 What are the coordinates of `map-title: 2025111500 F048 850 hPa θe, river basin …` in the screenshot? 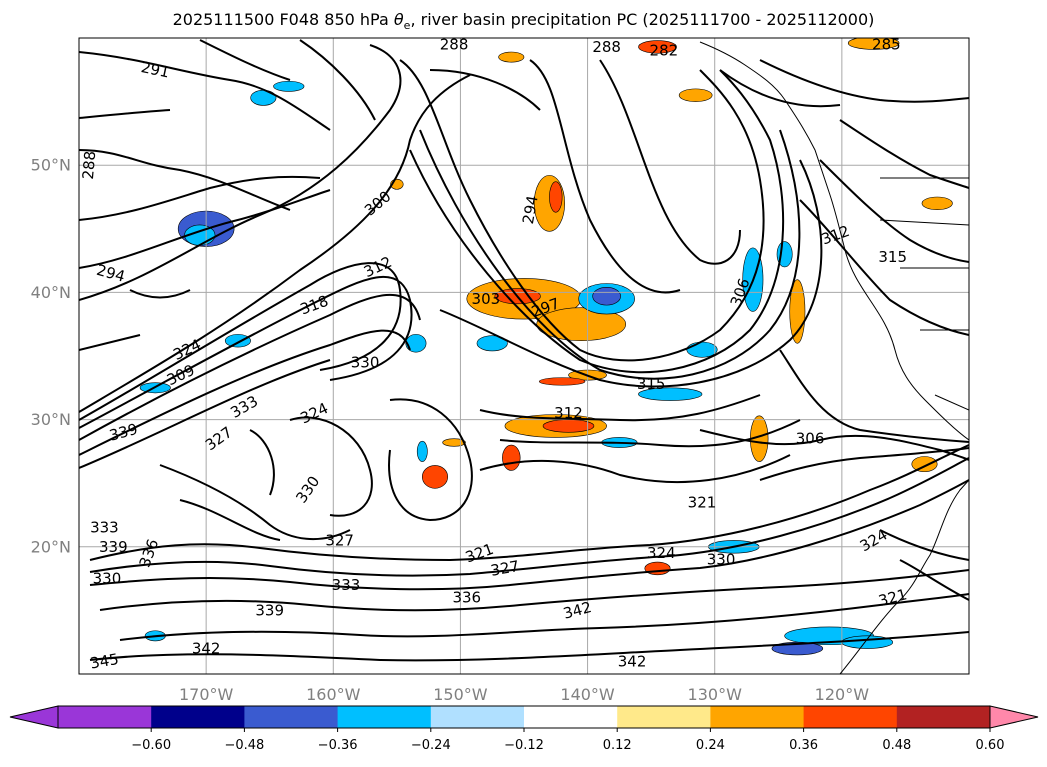 It's located at (523, 21).